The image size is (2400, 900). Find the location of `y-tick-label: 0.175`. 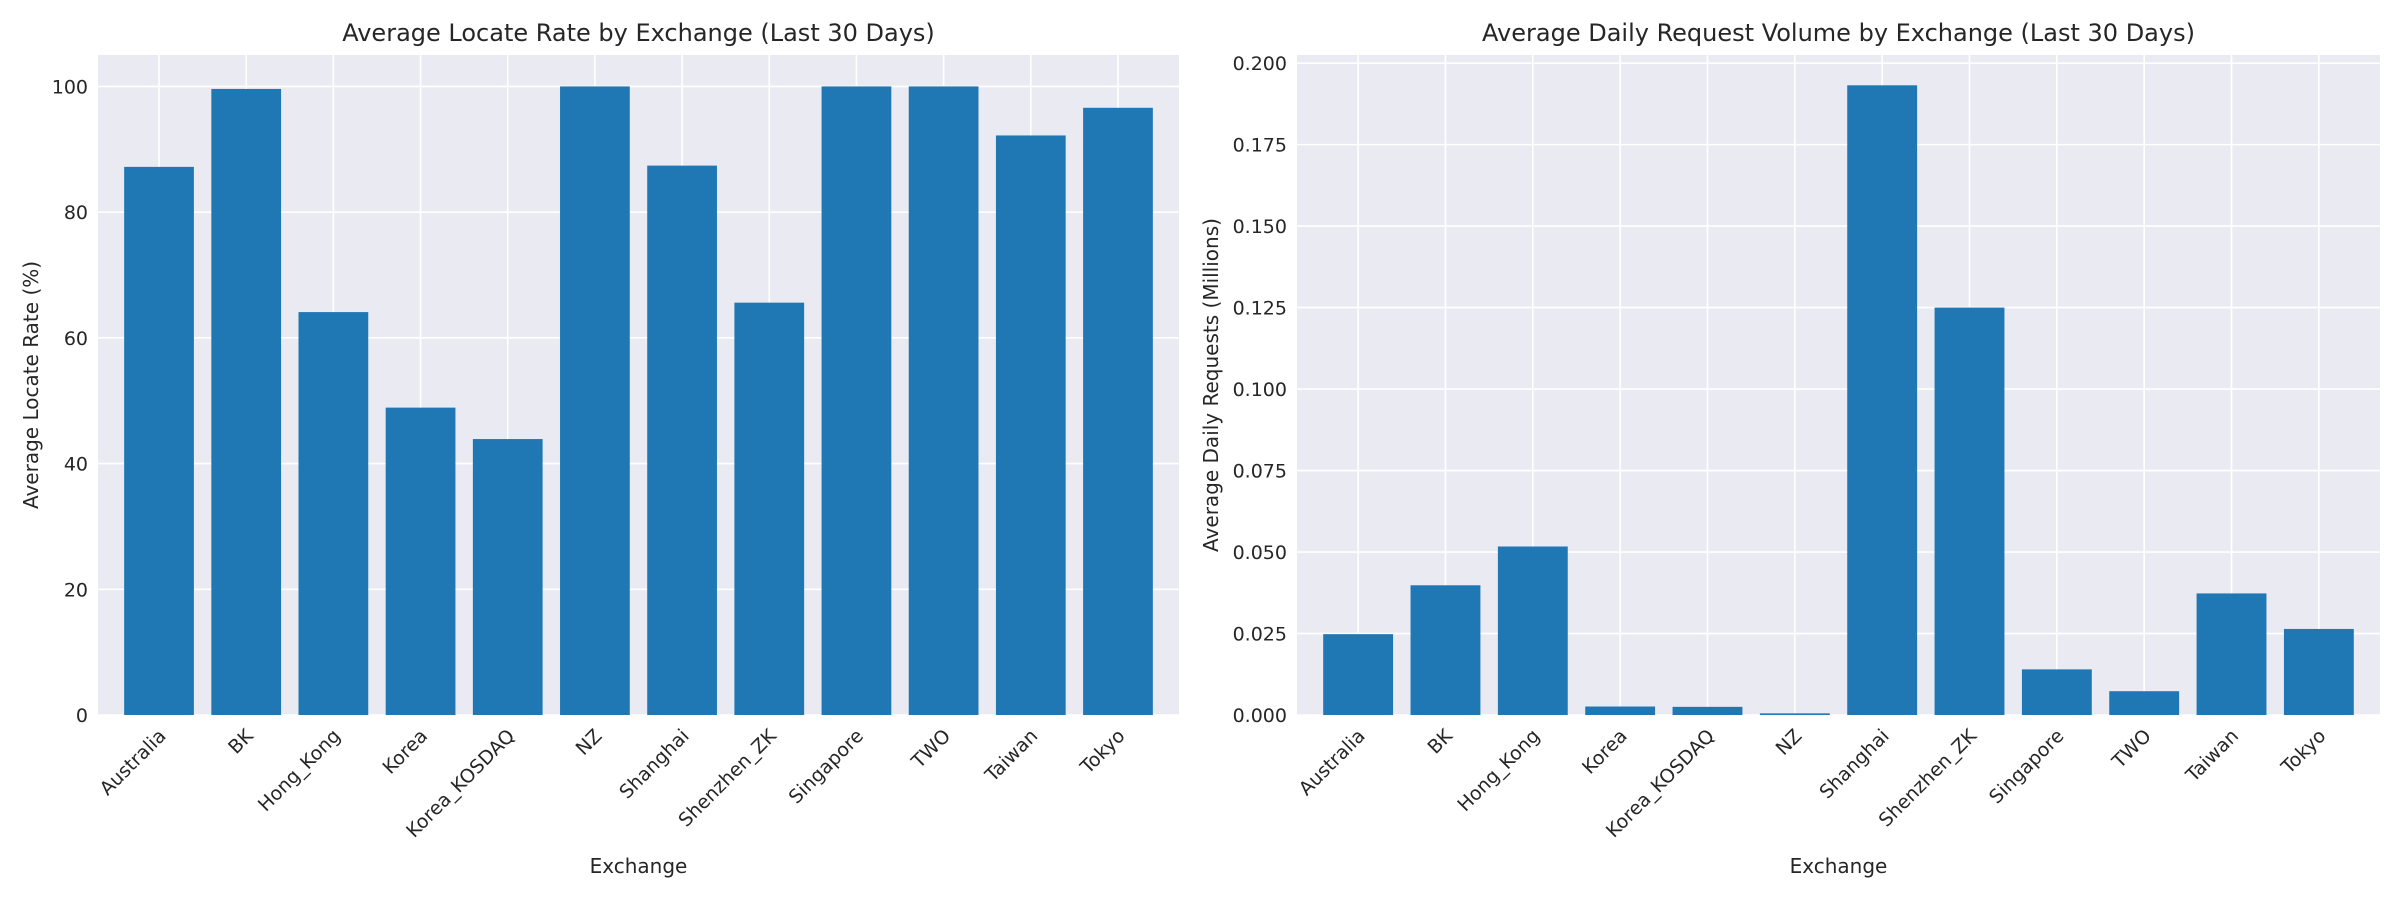

y-tick-label: 0.175 is located at coordinates (1260, 146).